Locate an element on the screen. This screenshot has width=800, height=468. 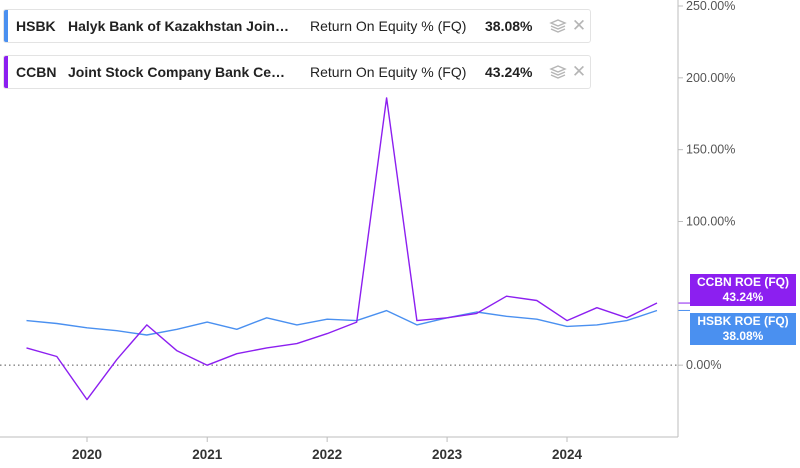
x-tick-label: 2022 is located at coordinates (327, 454).